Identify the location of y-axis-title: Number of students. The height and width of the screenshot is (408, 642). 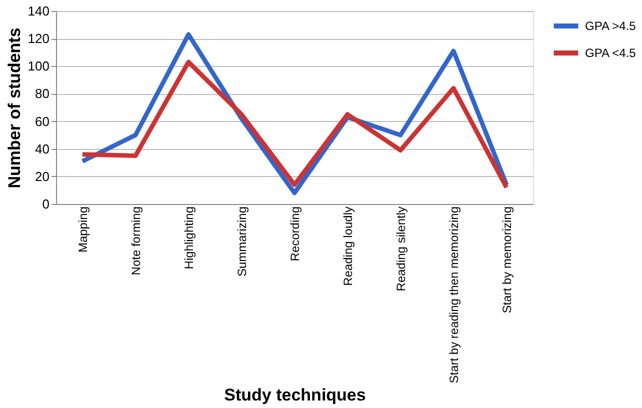
(14, 108).